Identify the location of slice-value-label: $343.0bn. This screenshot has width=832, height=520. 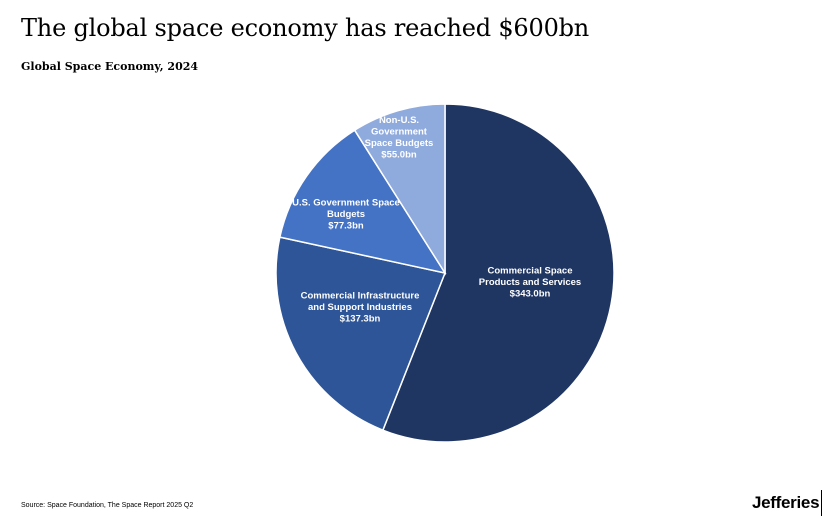
(530, 294).